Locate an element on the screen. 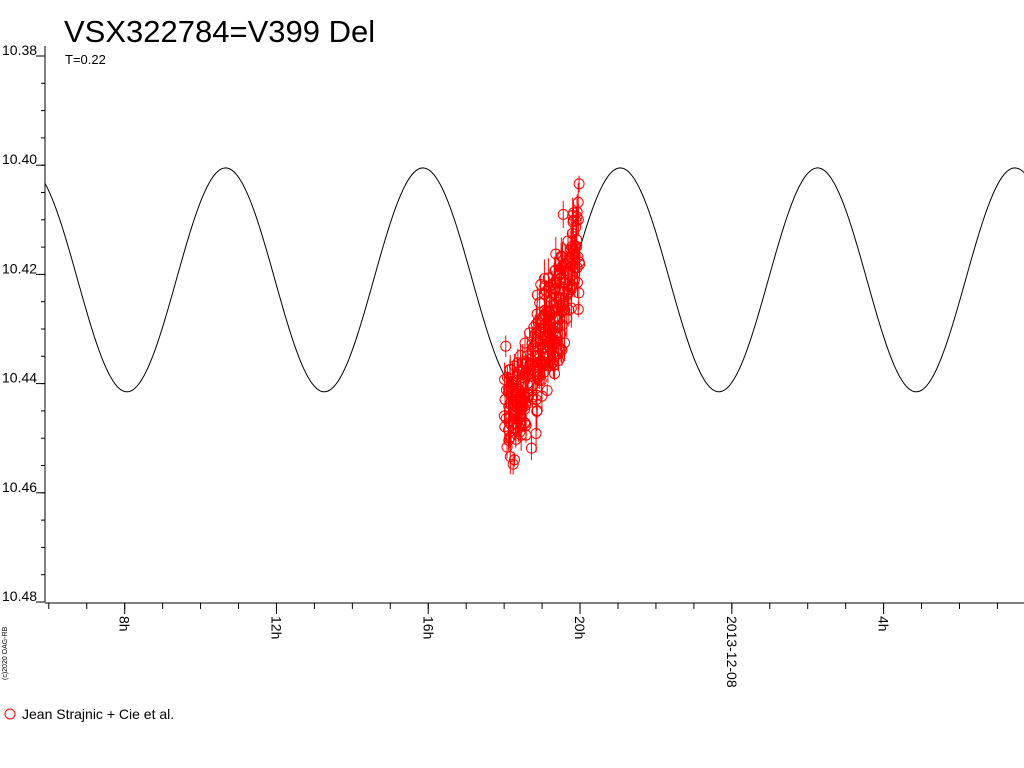  legend-marker-icon is located at coordinates (10, 714).